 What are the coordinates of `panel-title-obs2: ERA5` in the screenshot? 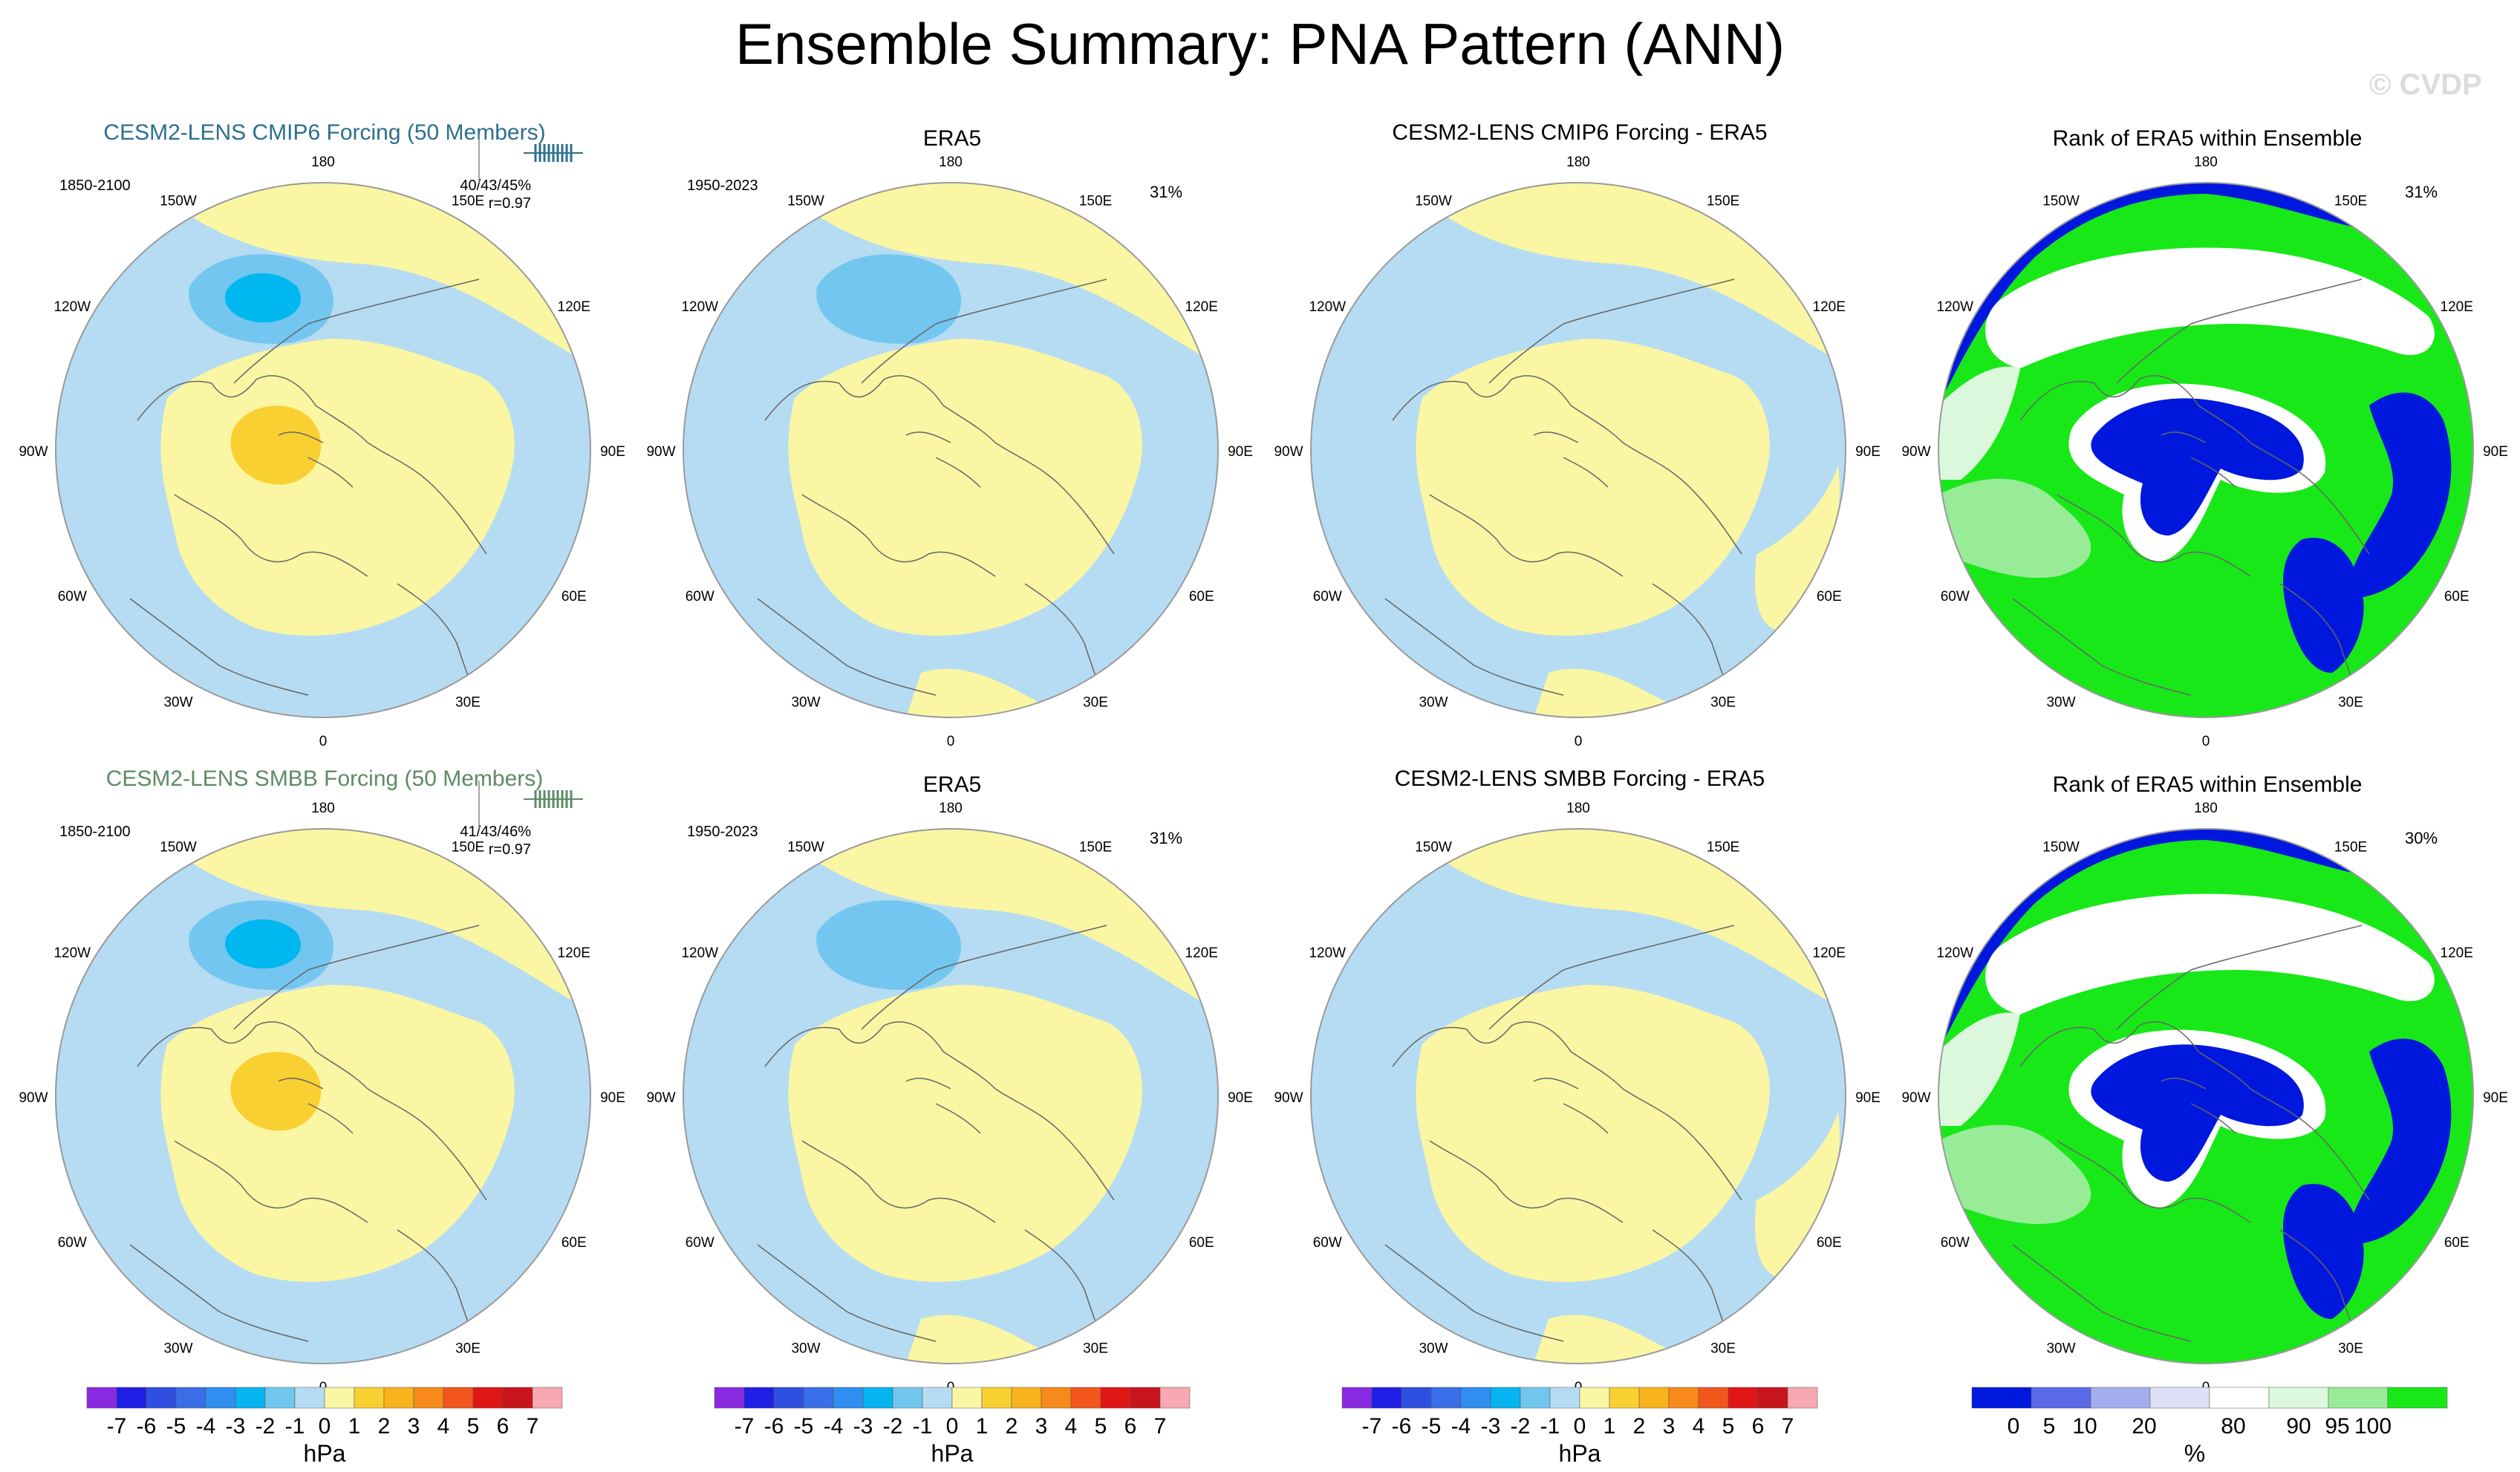 It's located at (952, 785).